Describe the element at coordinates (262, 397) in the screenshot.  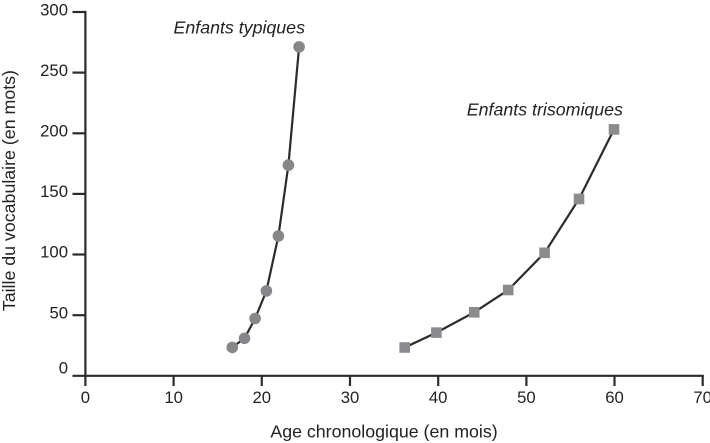
I see `svg-text: 20` at that location.